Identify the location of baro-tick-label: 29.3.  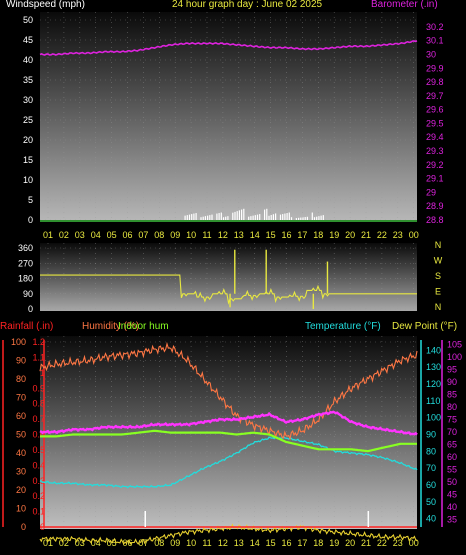
(435, 151).